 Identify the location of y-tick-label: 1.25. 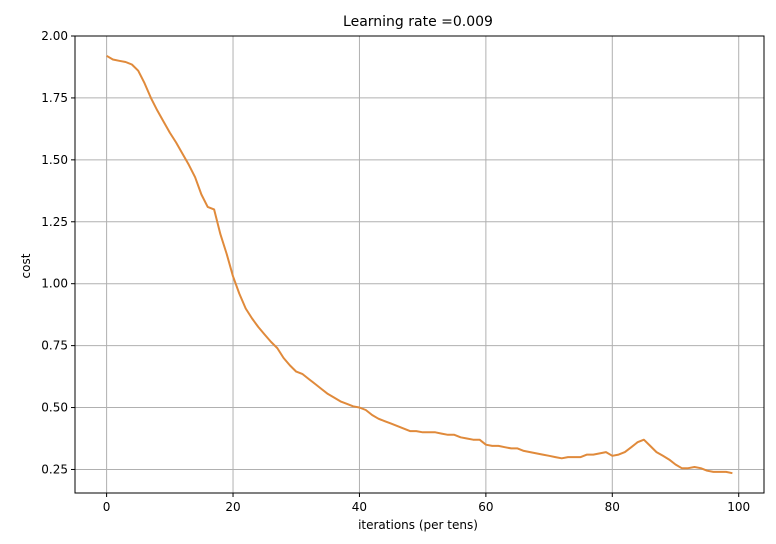
(54, 222).